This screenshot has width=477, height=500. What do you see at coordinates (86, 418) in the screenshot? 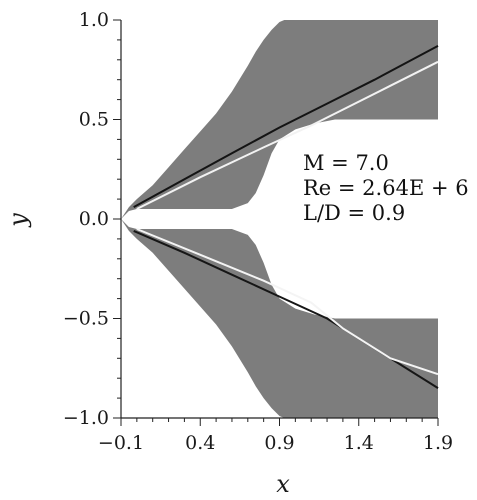
I see `y-tick-label: −1.0` at bounding box center [86, 418].